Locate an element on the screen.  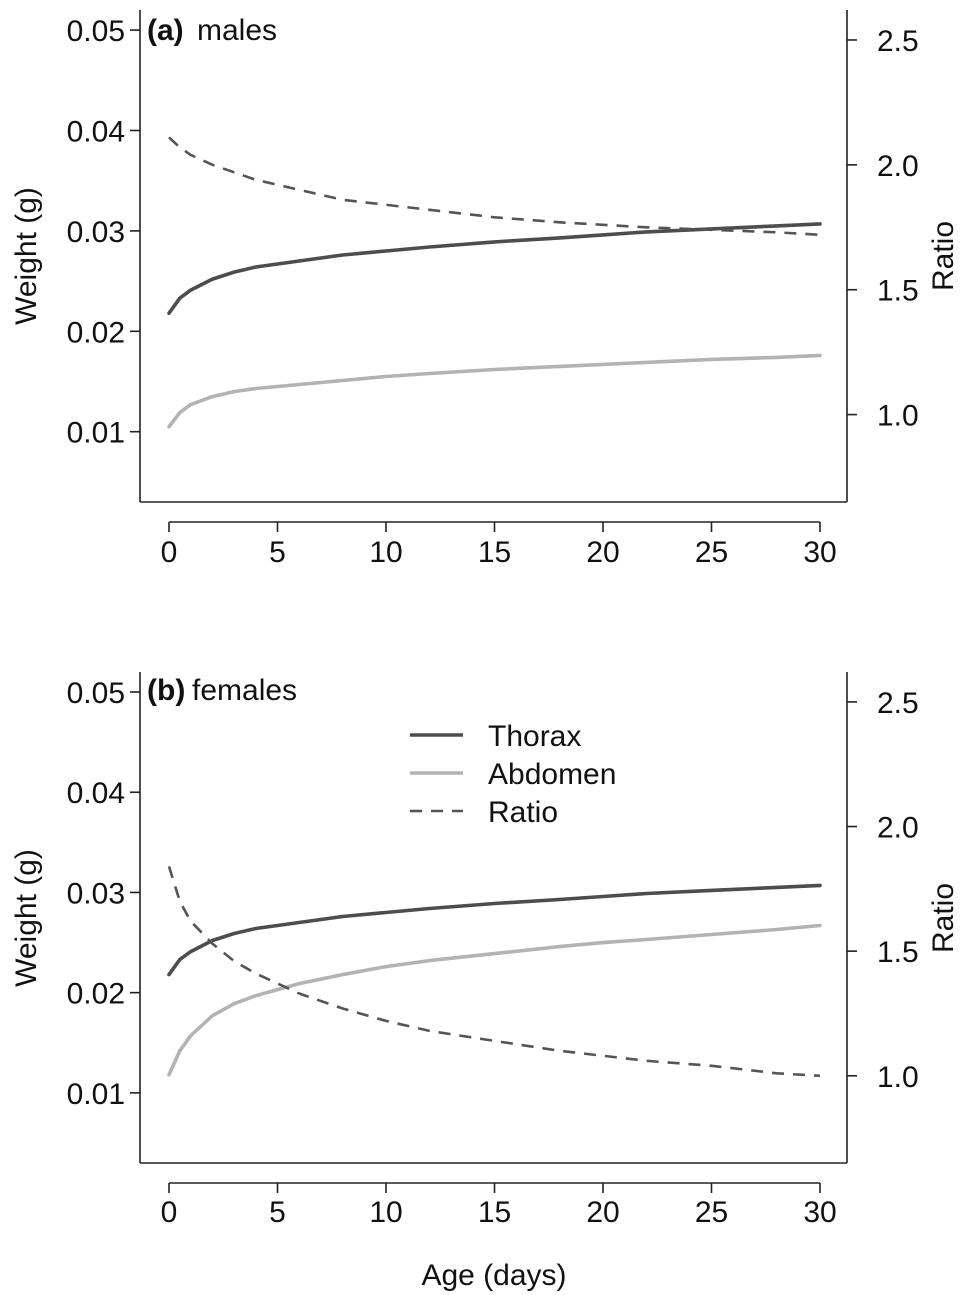
legend: Thorax Abdomen Ratio is located at coordinates (513, 774).